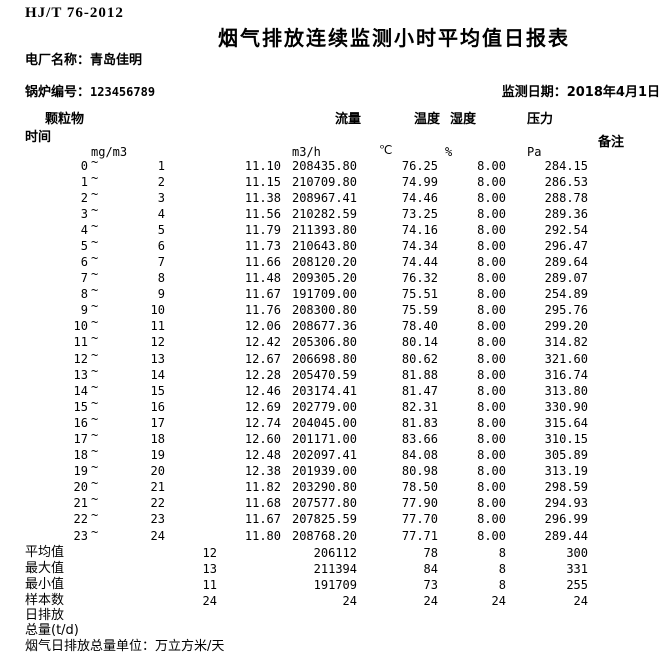 The image size is (672, 657). Describe the element at coordinates (157, 406) in the screenshot. I see `hour-end: 16` at that location.